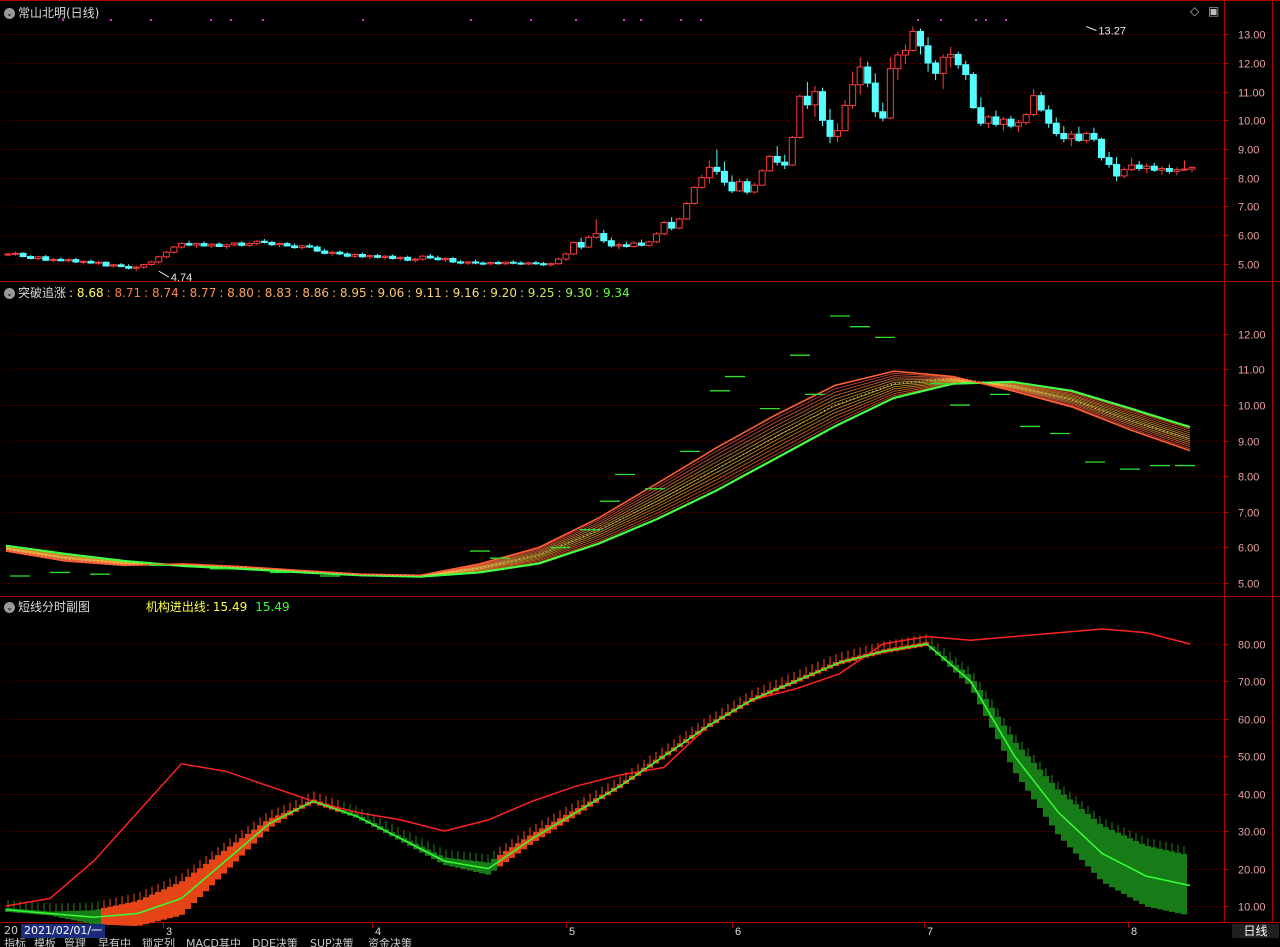  I want to click on legend-value-6: : 8.86, so click(312, 293).